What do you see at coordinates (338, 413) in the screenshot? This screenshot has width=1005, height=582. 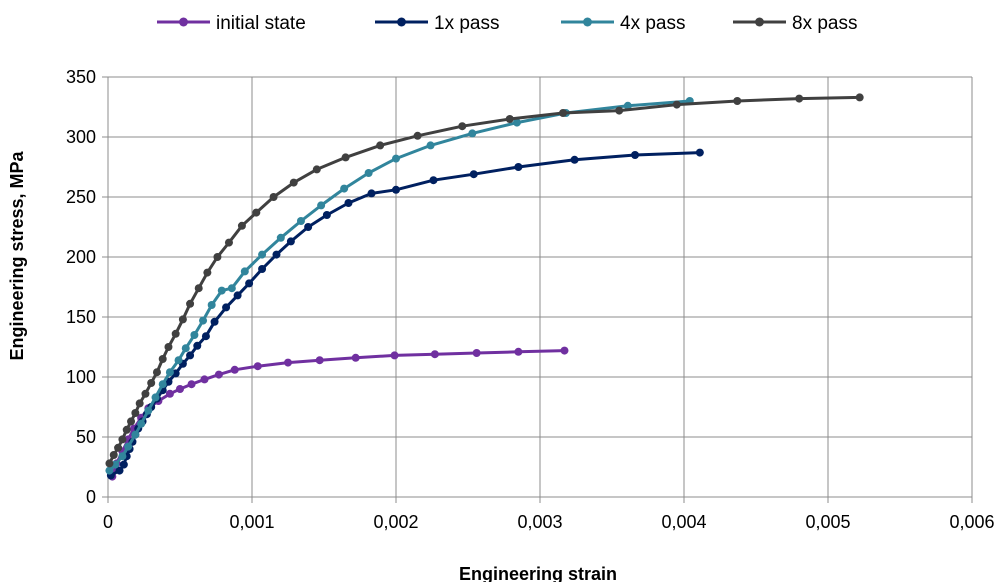 I see `series-initial-state` at bounding box center [338, 413].